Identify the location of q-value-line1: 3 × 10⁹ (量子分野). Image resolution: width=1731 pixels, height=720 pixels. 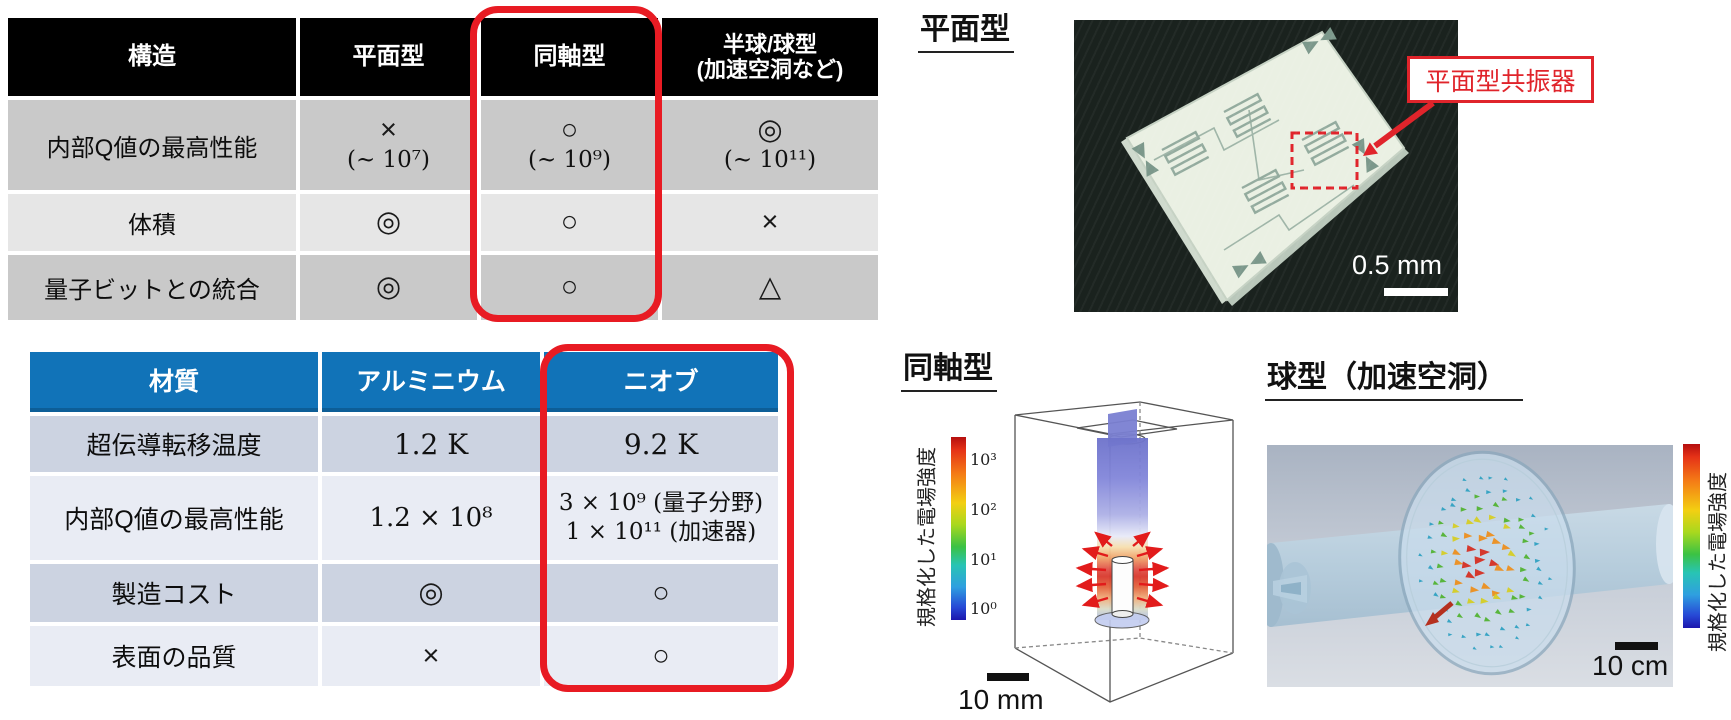
(661, 503).